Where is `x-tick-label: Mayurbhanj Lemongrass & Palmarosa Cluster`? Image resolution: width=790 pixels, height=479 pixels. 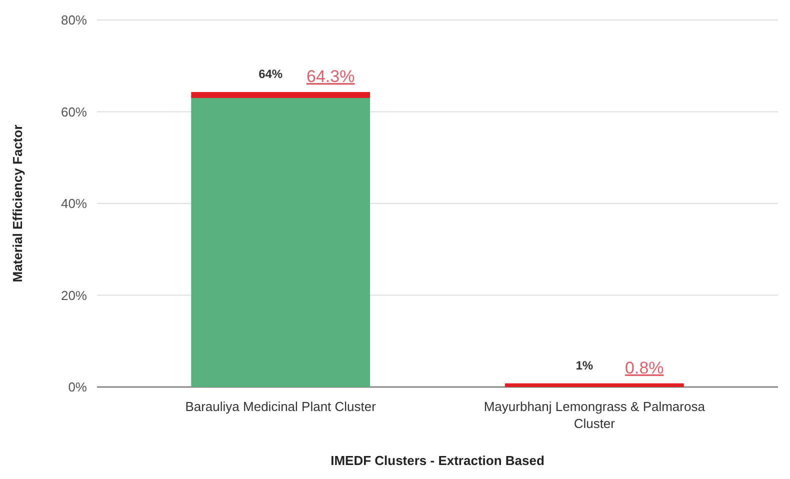 x-tick-label: Mayurbhanj Lemongrass & Palmarosa Cluster is located at coordinates (595, 415).